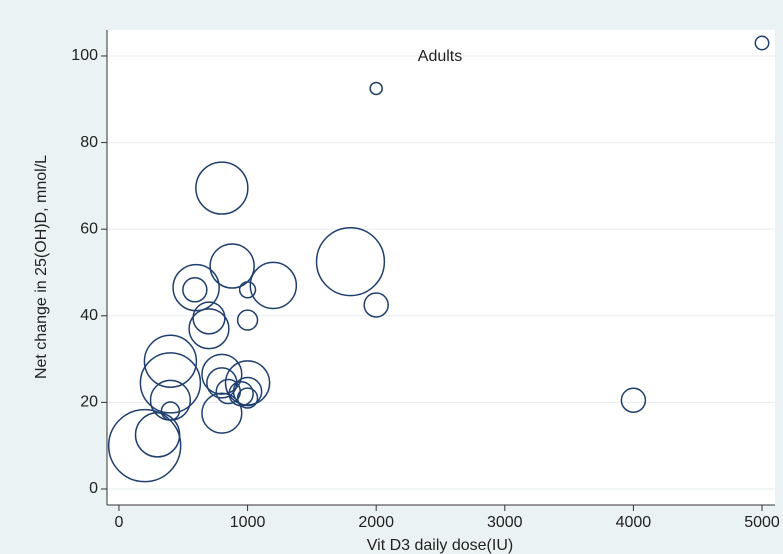  Describe the element at coordinates (440, 545) in the screenshot. I see `x-axis-label: Vit D3 daily dose(IU)` at that location.